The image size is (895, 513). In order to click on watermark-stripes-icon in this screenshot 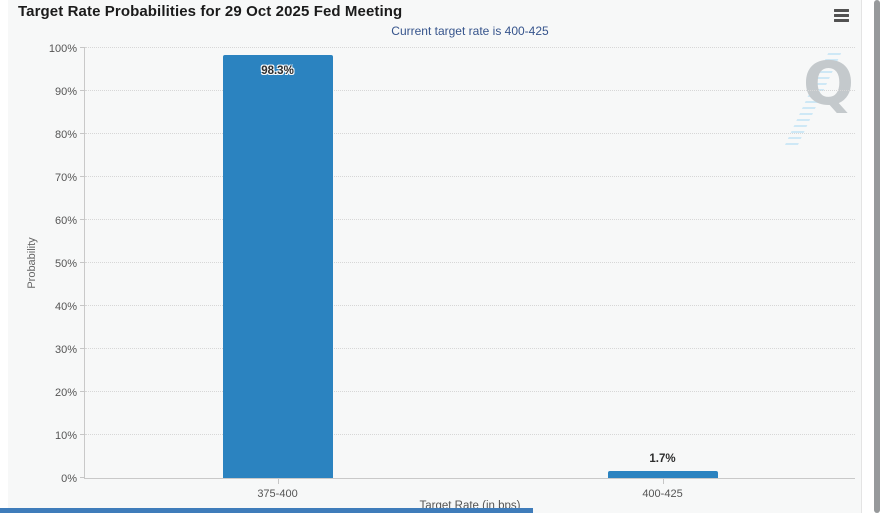, I will do `click(814, 97)`.